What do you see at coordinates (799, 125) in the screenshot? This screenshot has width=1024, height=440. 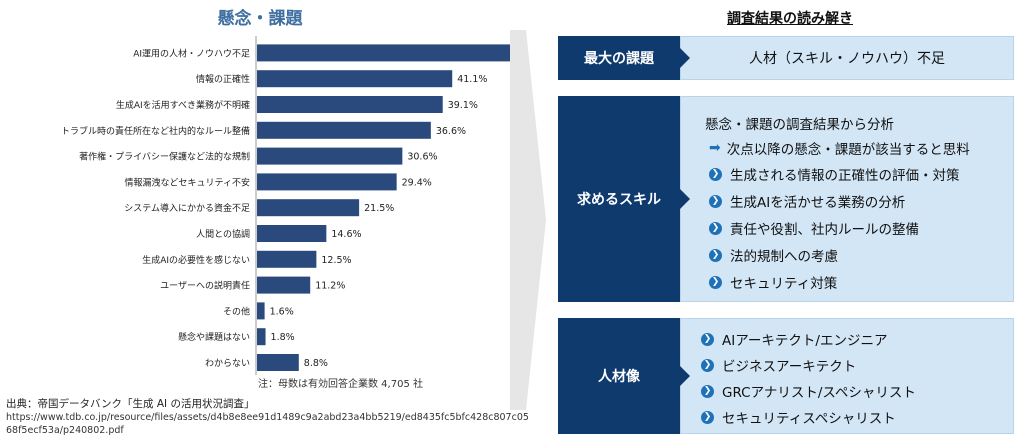 I see `skills-heading: 懸念・課題の調査結果から分析` at bounding box center [799, 125].